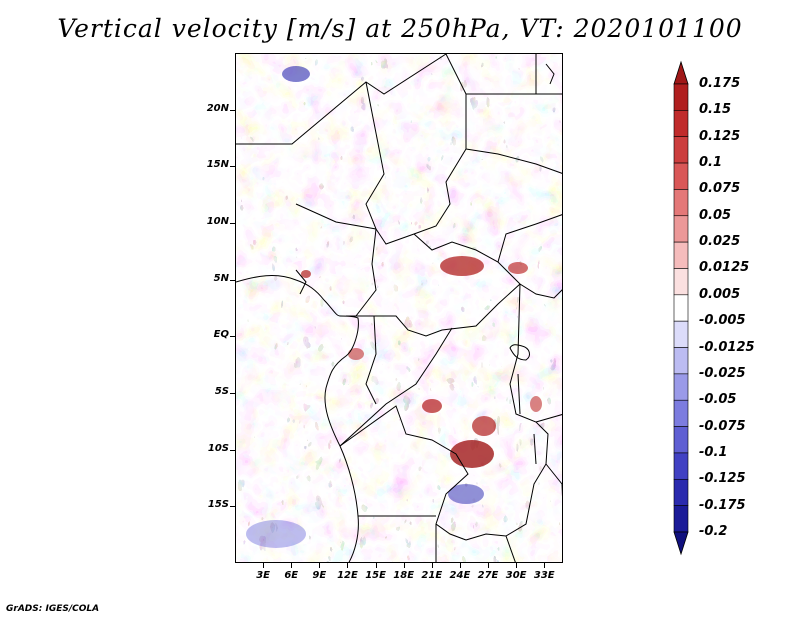 The width and height of the screenshot is (800, 618). Describe the element at coordinates (550, 74) in the screenshot. I see `coast-nile-delta` at that location.